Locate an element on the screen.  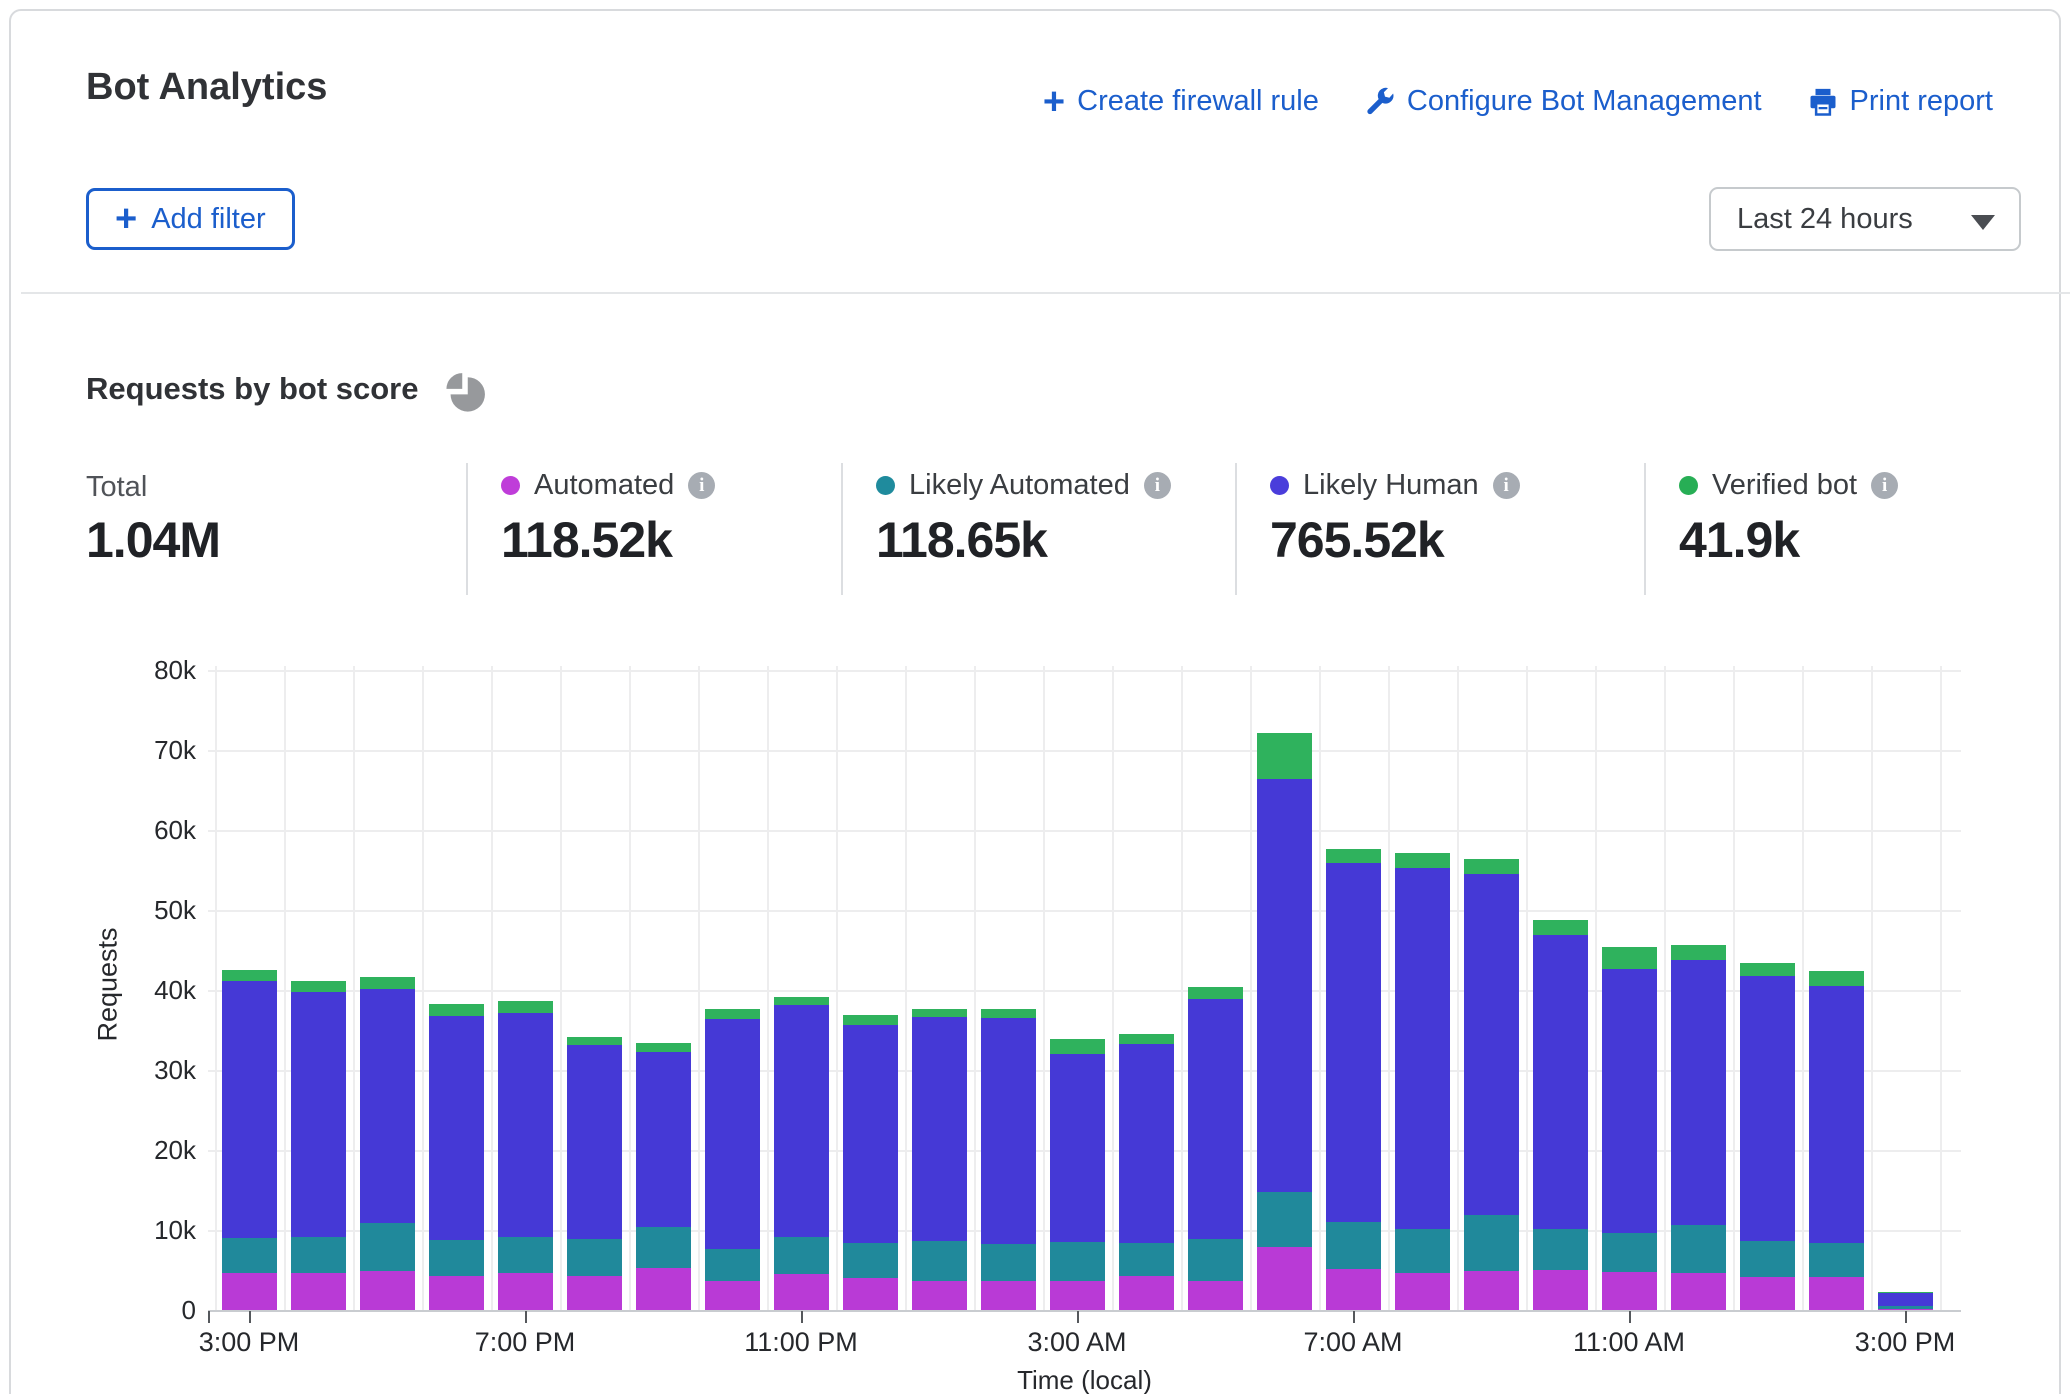
time-range-dropdown: Last 24 hours is located at coordinates (1865, 219).